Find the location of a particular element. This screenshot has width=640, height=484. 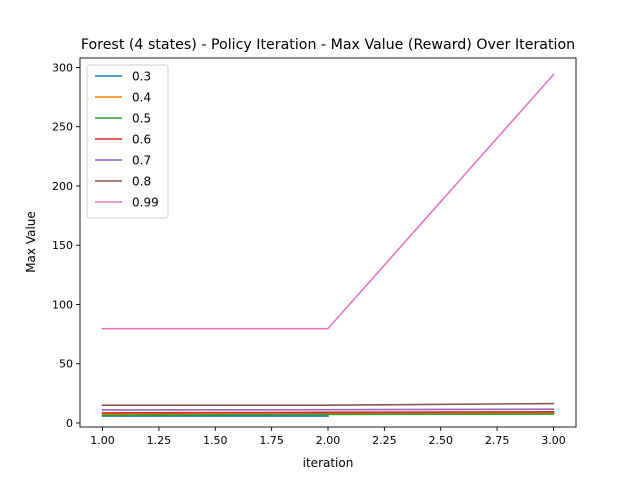

legend-label: 0.99 is located at coordinates (145, 203).